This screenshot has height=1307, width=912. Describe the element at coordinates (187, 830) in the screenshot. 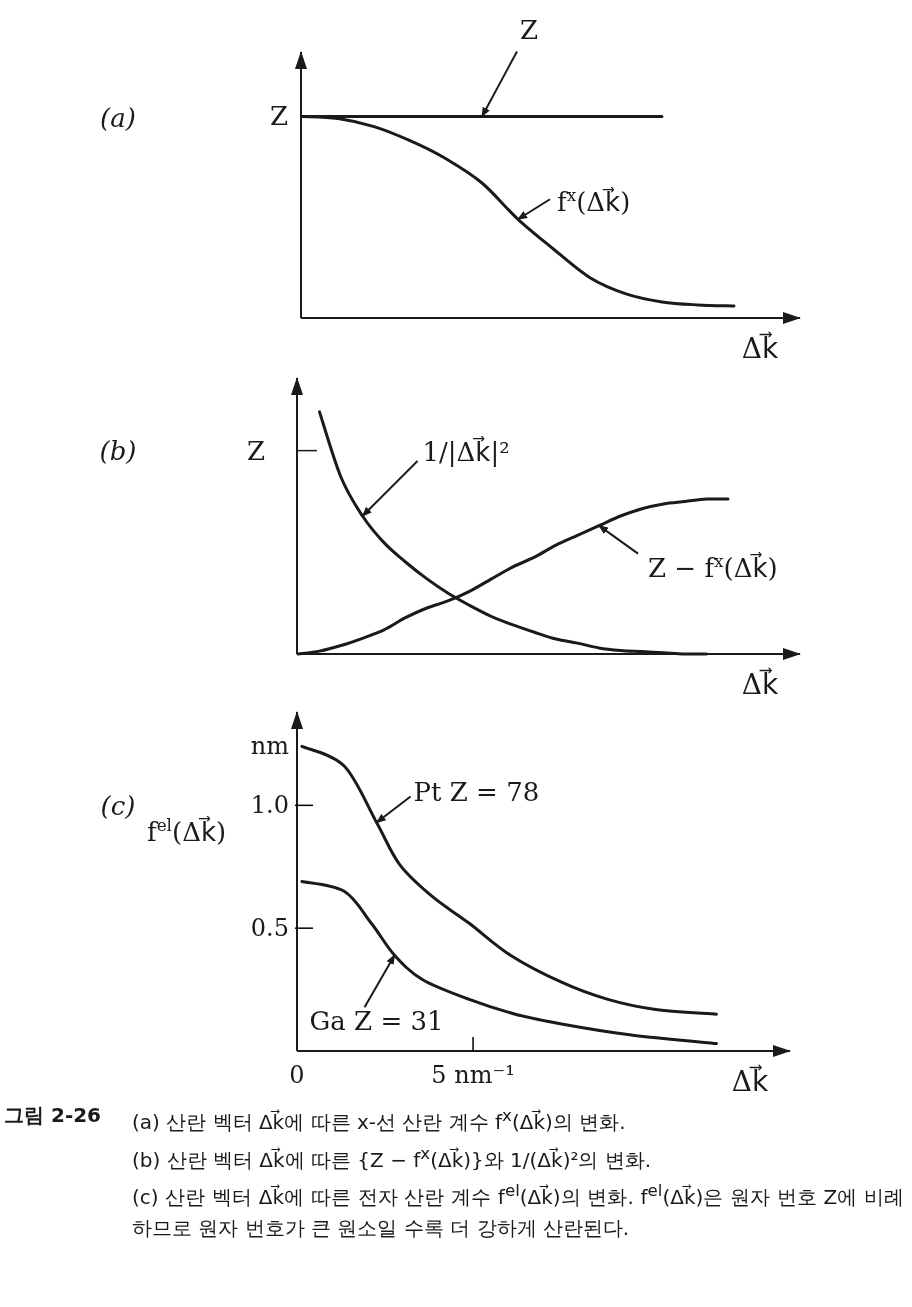

I see `y-axis-title: f$^{el}$(Δk⃗)` at that location.